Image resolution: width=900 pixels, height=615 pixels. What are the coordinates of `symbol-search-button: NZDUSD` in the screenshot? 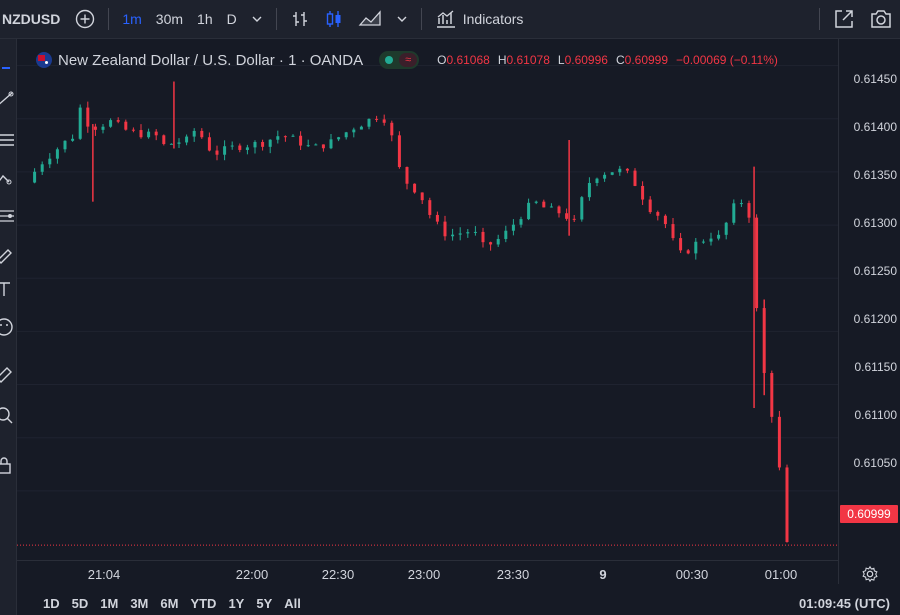 It's located at (31, 19).